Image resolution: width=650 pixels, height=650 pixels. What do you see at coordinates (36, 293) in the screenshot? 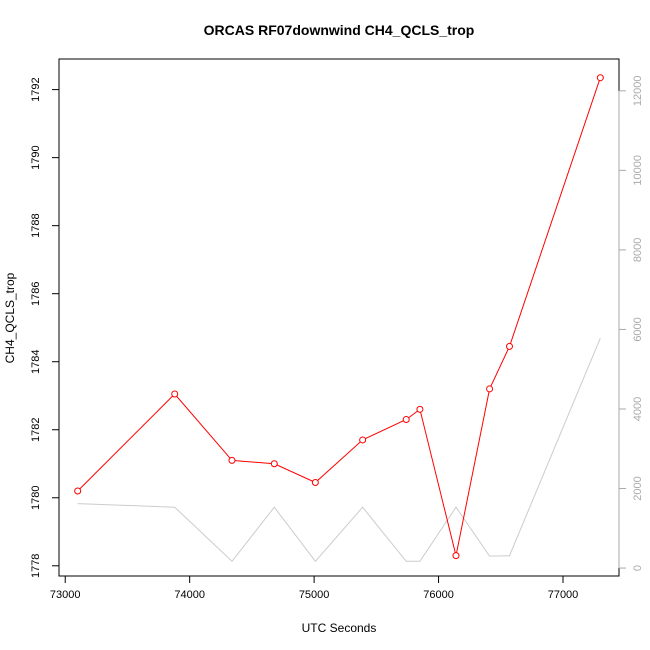
I see `y-tick-label: 1786` at bounding box center [36, 293].